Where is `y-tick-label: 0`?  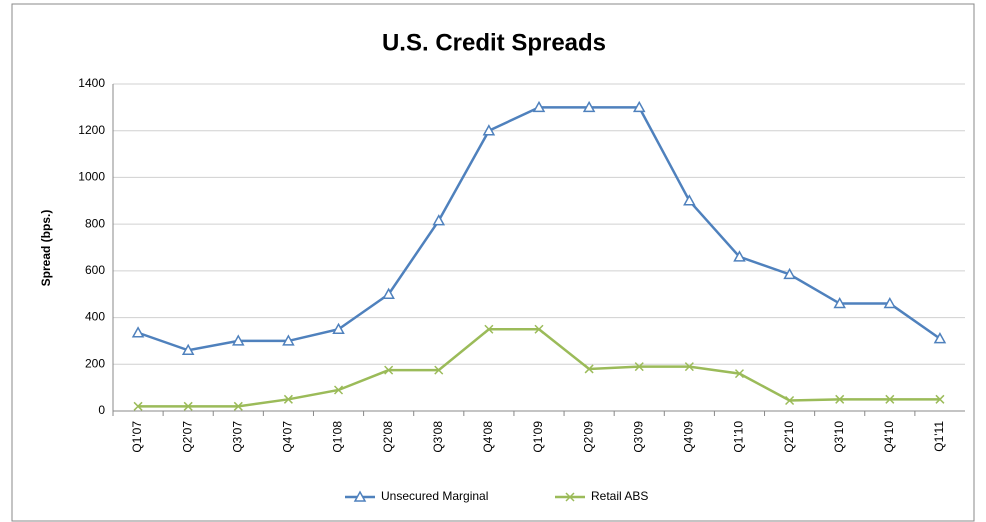 y-tick-label: 0 is located at coordinates (101, 410).